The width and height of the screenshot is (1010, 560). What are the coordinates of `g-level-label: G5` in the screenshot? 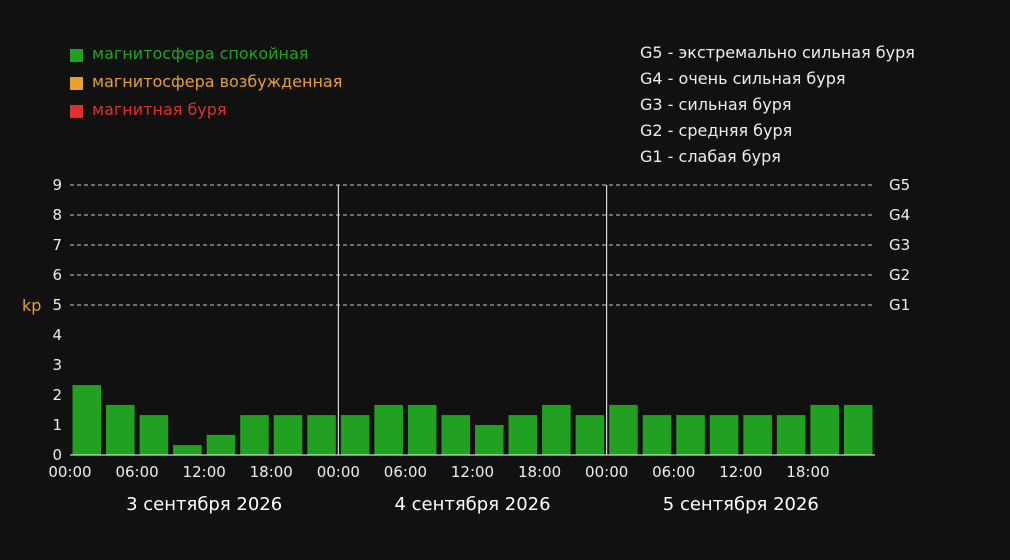 It's located at (899, 185).